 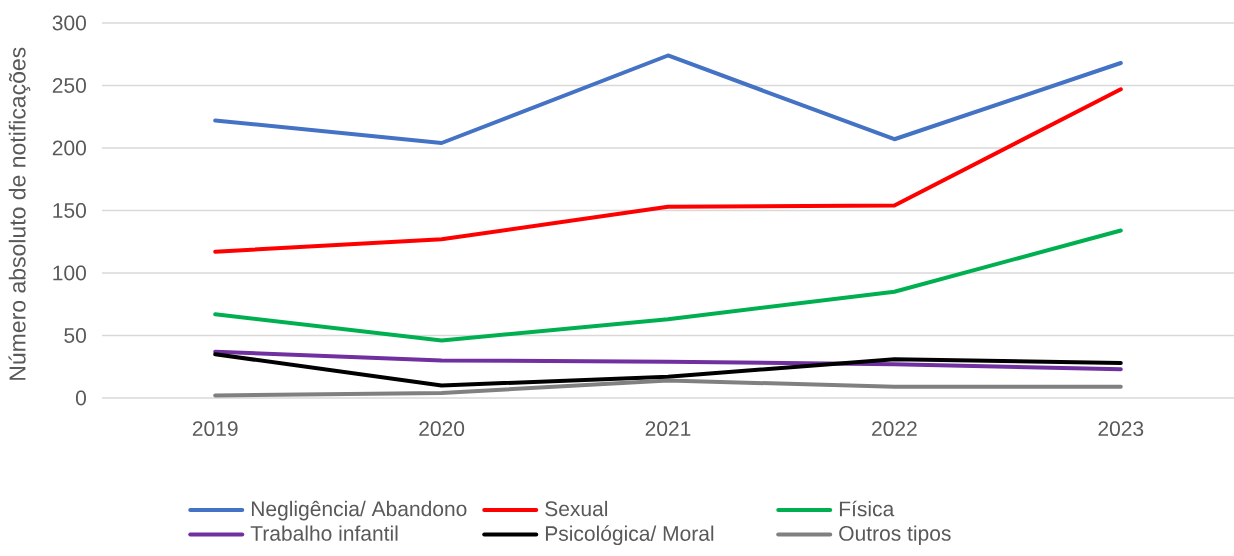 I want to click on y-tick-label: 250, so click(x=69, y=85).